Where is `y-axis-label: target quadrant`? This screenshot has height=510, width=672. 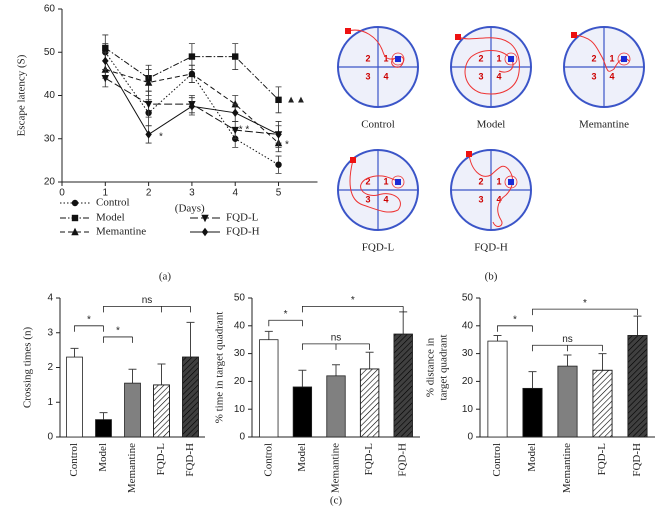 y-axis-label: target quadrant is located at coordinates (444, 367).